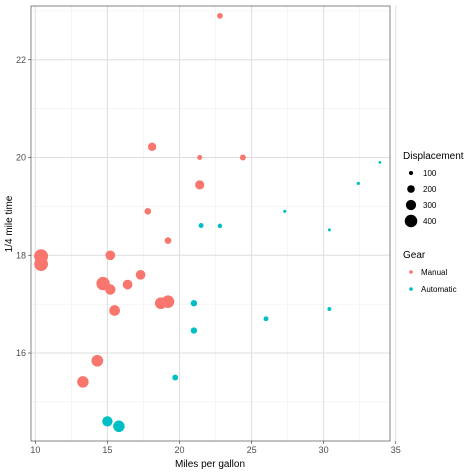  I want to click on size-legend-label: 400, so click(430, 221).